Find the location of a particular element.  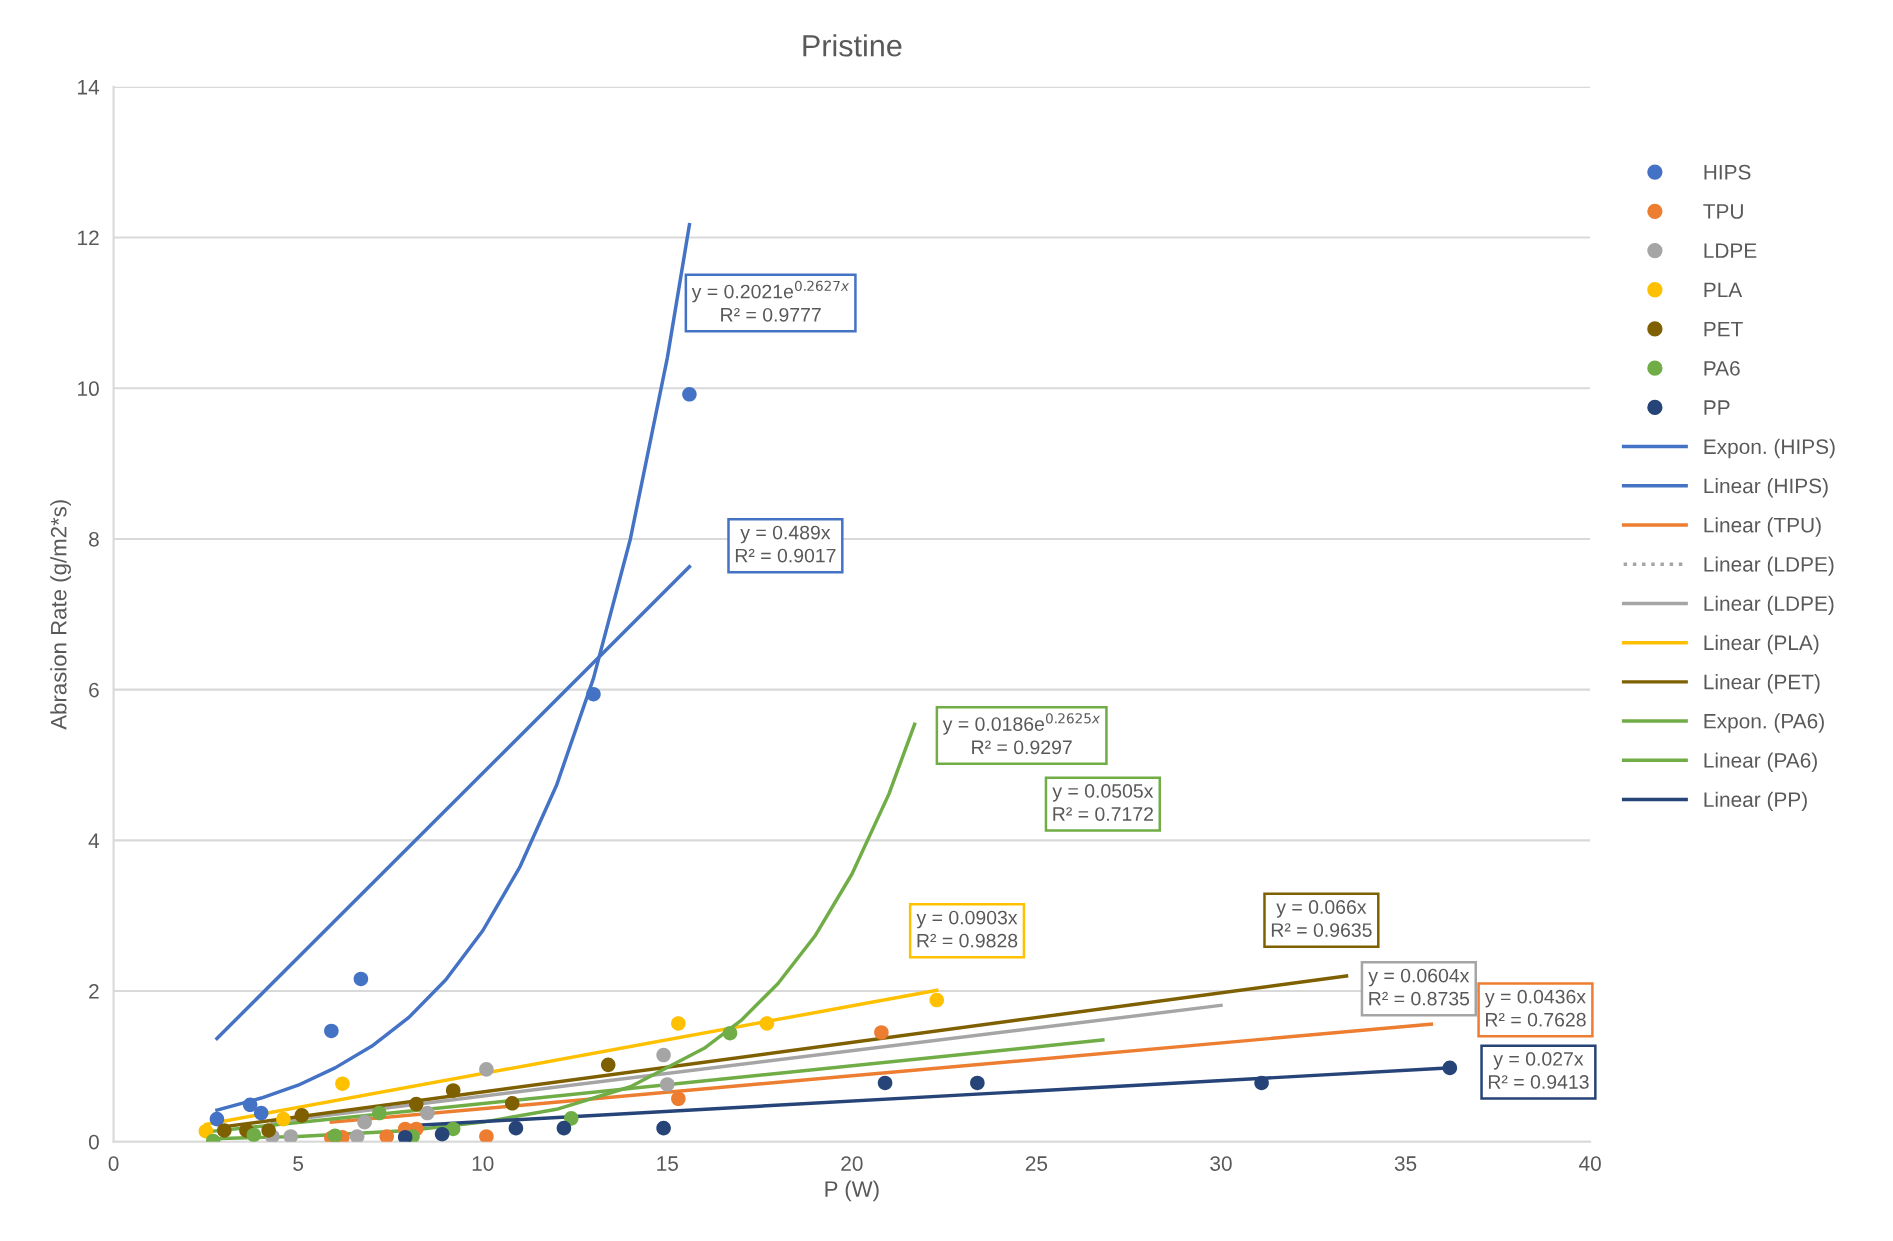

annotation: y = 0.0505x R² = 0.7172 is located at coordinates (1103, 802).